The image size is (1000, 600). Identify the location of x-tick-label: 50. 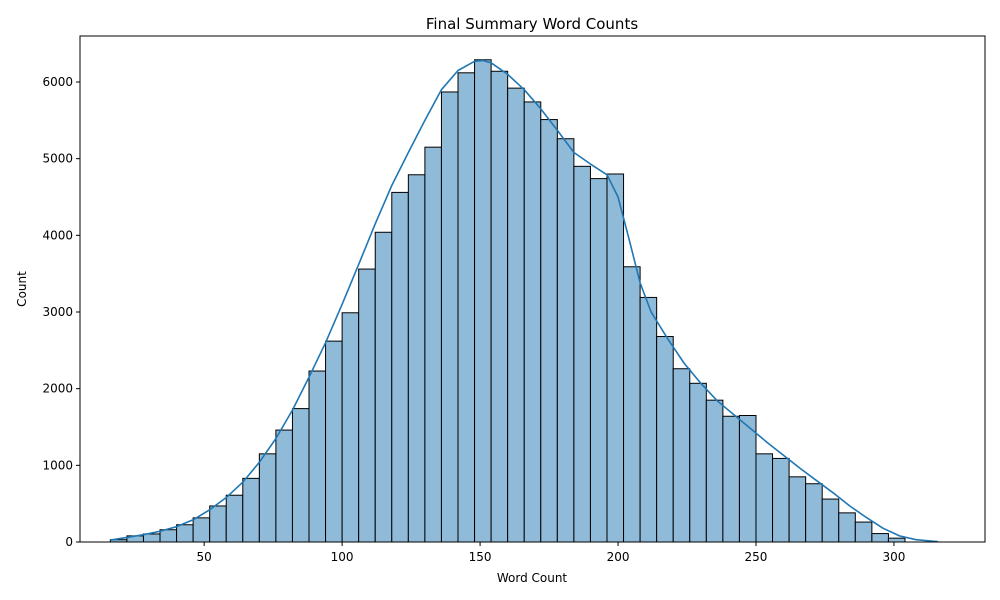
(204, 557).